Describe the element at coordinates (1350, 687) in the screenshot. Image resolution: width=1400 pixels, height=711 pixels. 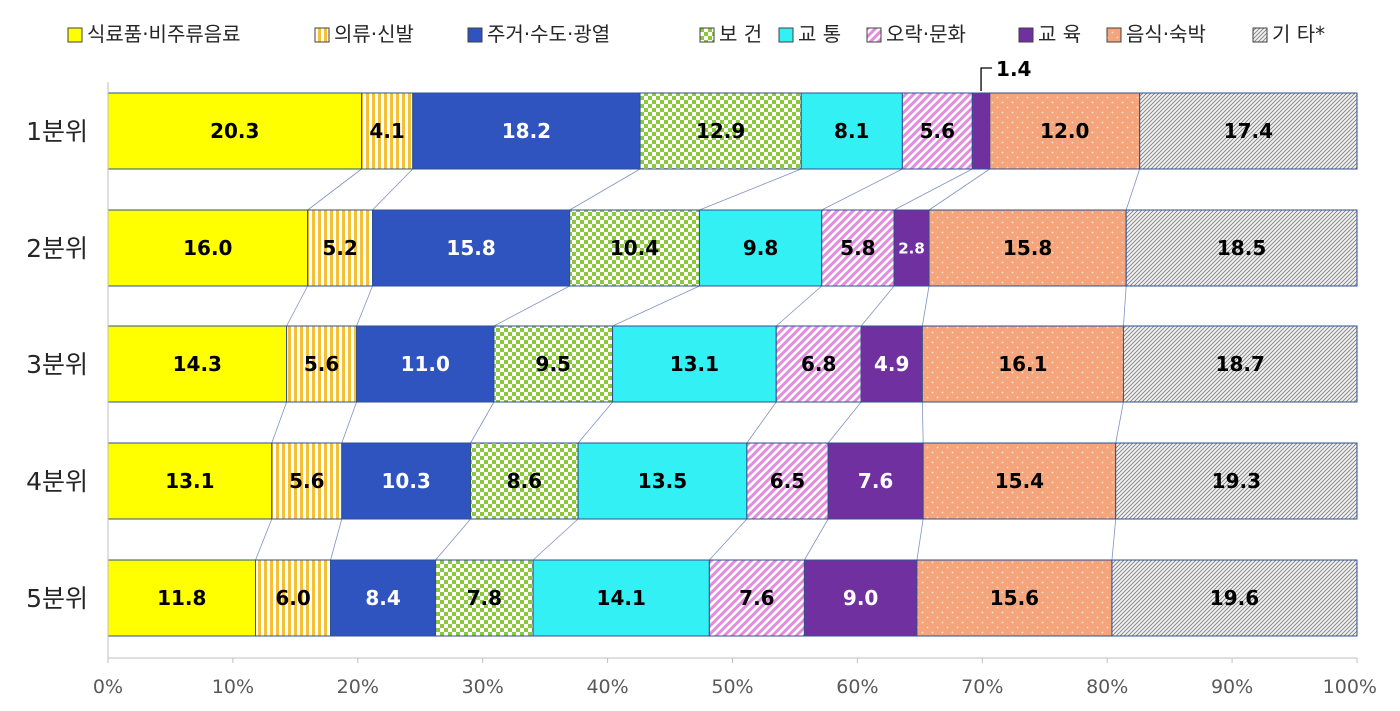
I see `x-tick-label: 100%` at that location.